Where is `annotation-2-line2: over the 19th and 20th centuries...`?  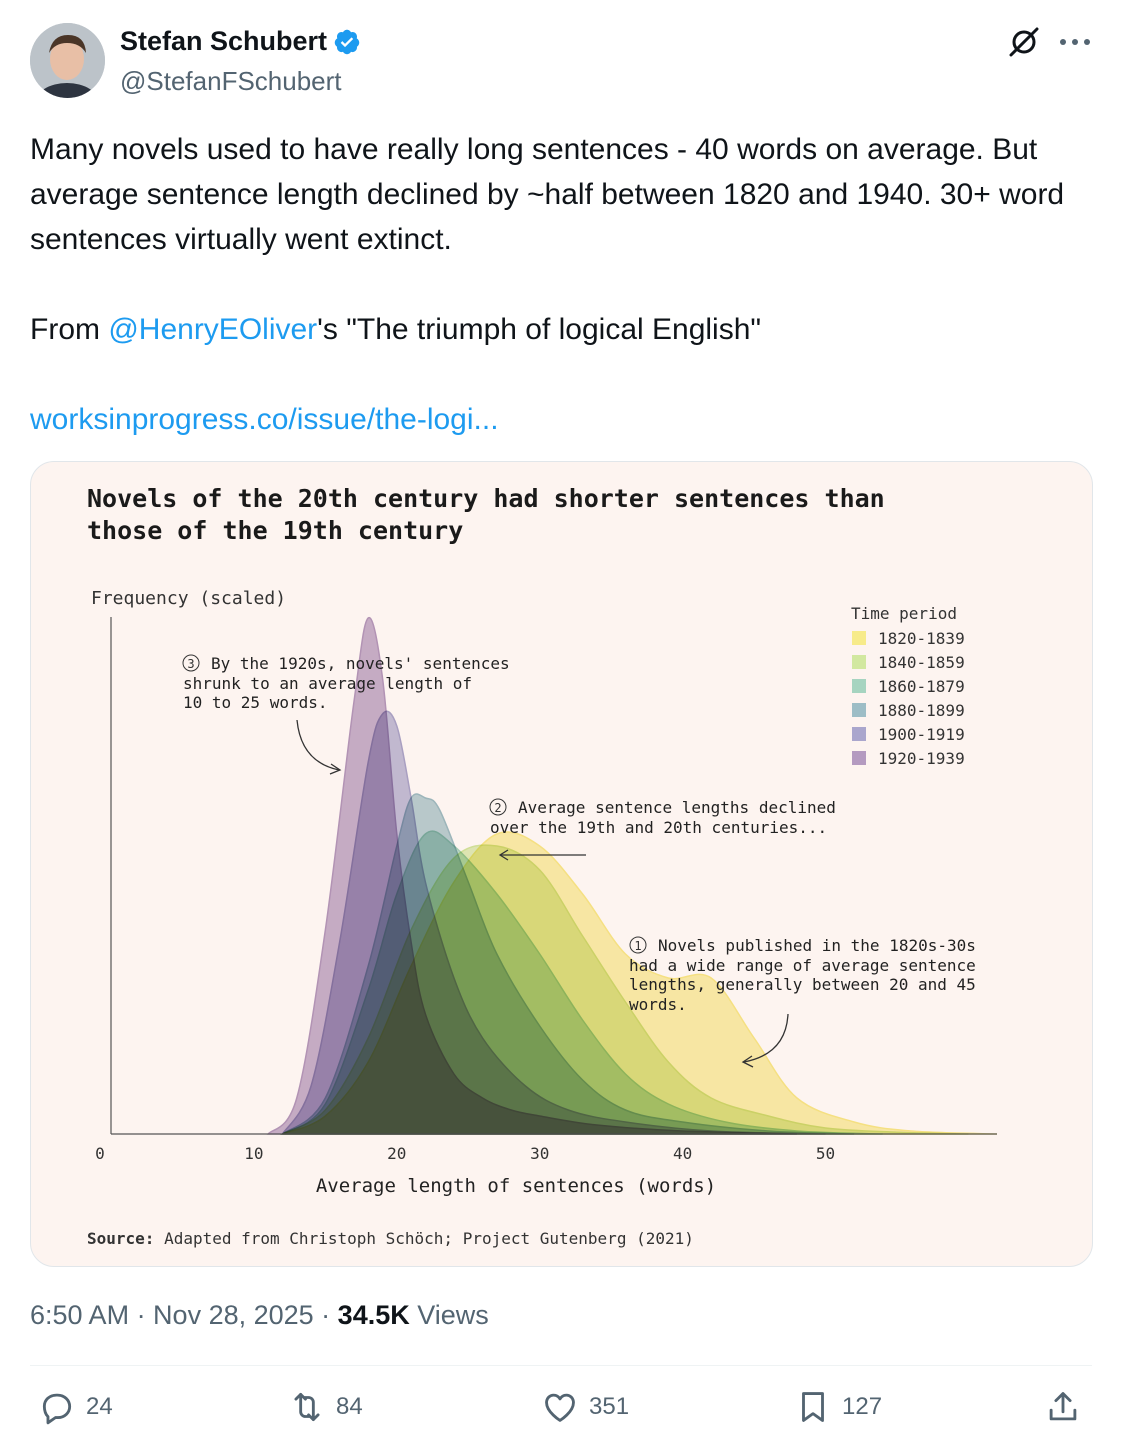 annotation-2-line2: over the 19th and 20th centuries... is located at coordinates (658, 827).